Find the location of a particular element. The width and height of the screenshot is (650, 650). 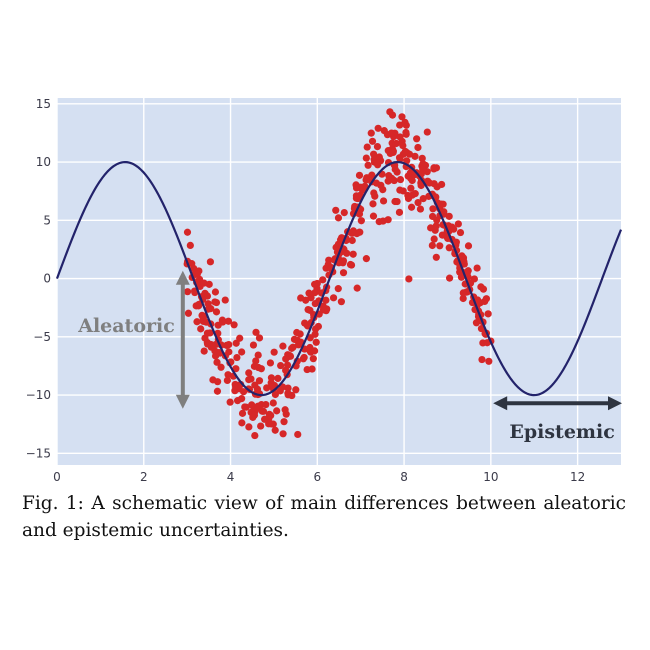

y-tick-label: 5 is located at coordinates (47, 220).